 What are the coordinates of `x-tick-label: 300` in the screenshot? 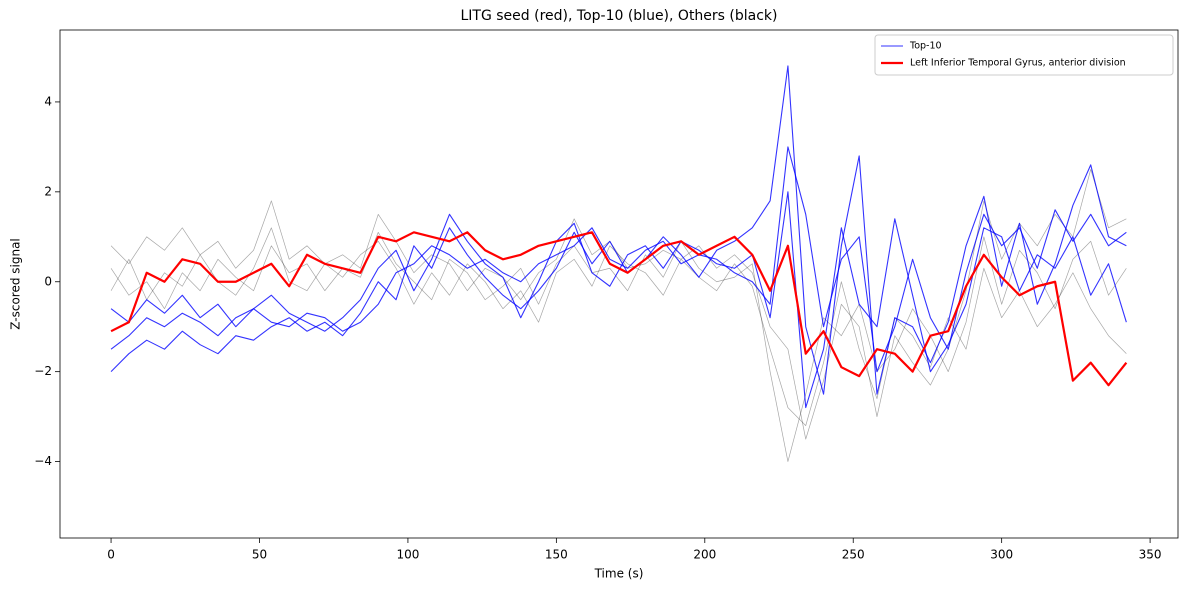 It's located at (1001, 555).